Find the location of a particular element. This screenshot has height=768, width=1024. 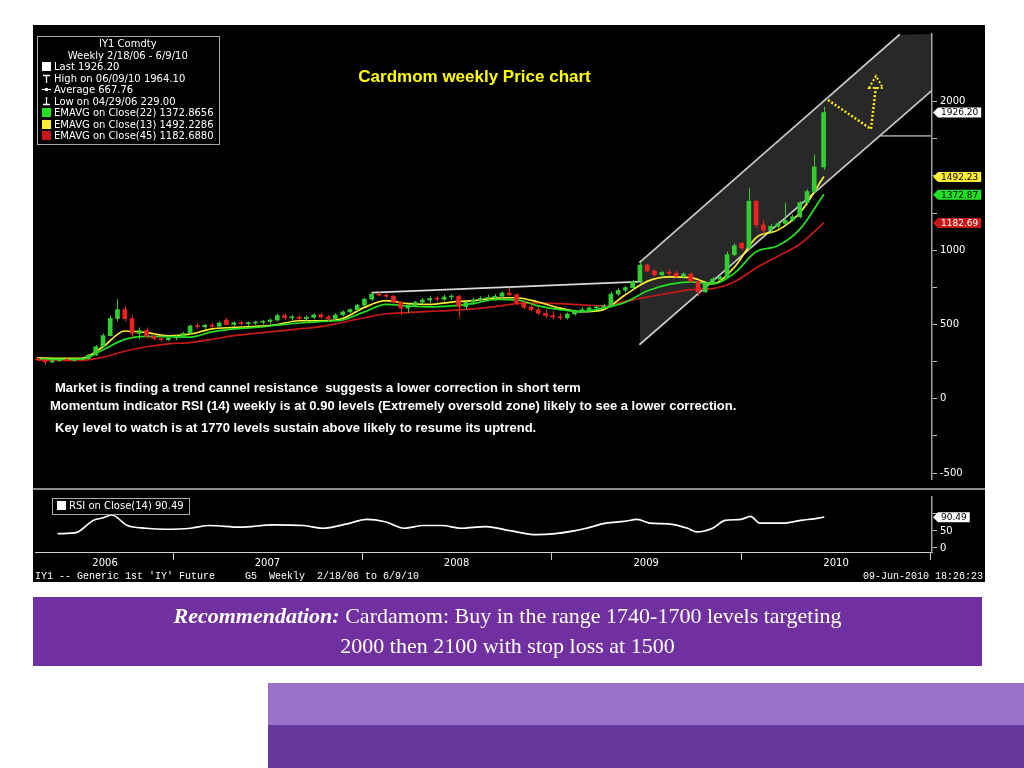

annotation: Low on 04/29/06 229.00 is located at coordinates (115, 101).